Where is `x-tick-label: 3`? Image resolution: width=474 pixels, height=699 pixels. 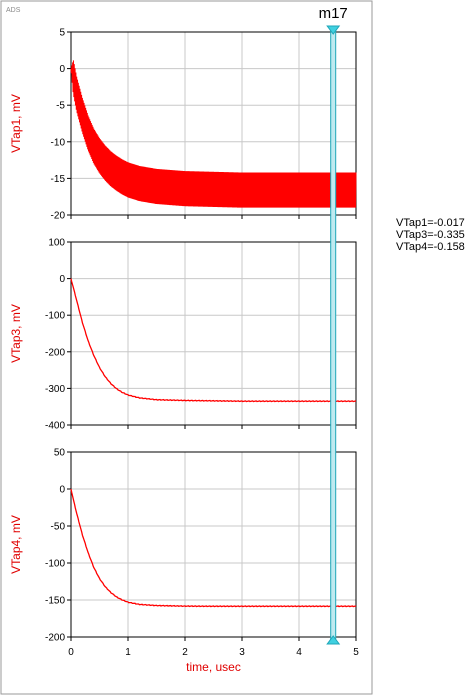 x-tick-label: 3 is located at coordinates (242, 652).